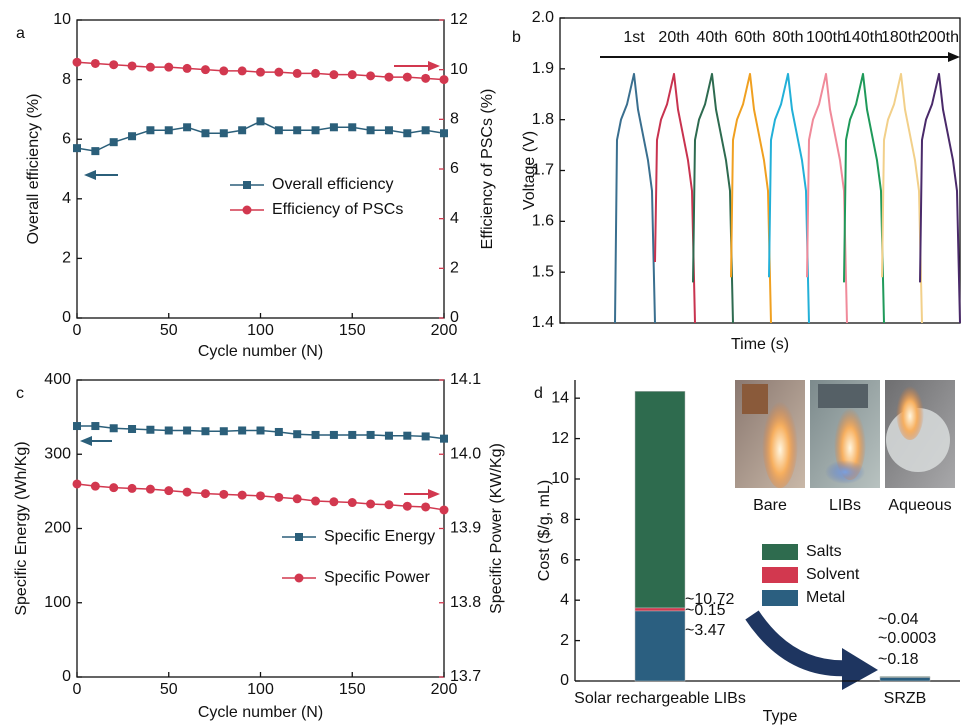 This screenshot has width=965, height=727. Describe the element at coordinates (465, 602) in the screenshot. I see `y2-tick-label: 13.8` at that location.